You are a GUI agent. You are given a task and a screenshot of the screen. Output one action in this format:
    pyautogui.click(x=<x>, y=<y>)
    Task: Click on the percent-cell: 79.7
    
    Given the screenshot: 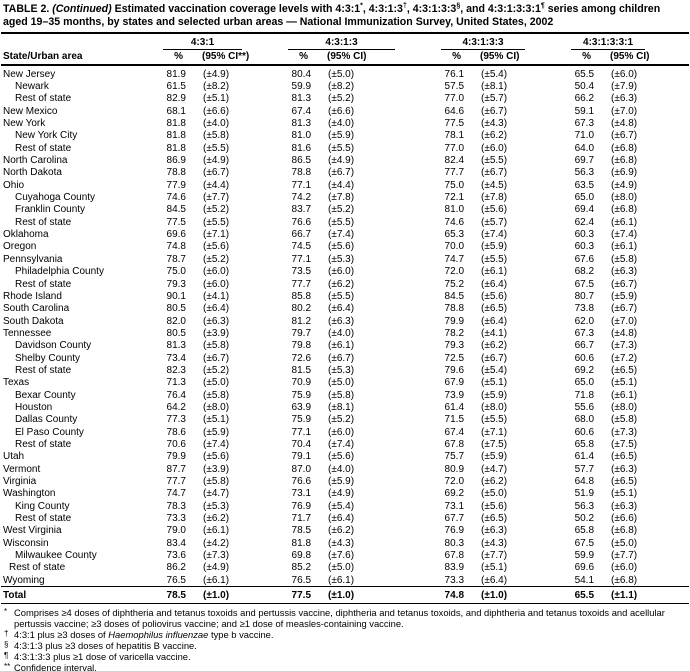 What is the action you would take?
    pyautogui.click(x=301, y=333)
    